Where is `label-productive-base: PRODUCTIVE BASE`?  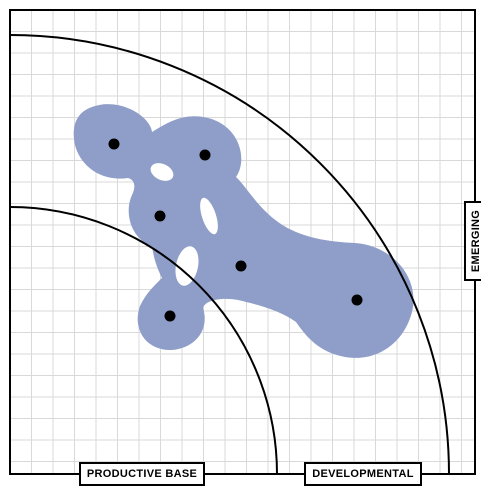
label-productive-base: PRODUCTIVE BASE is located at coordinates (142, 474).